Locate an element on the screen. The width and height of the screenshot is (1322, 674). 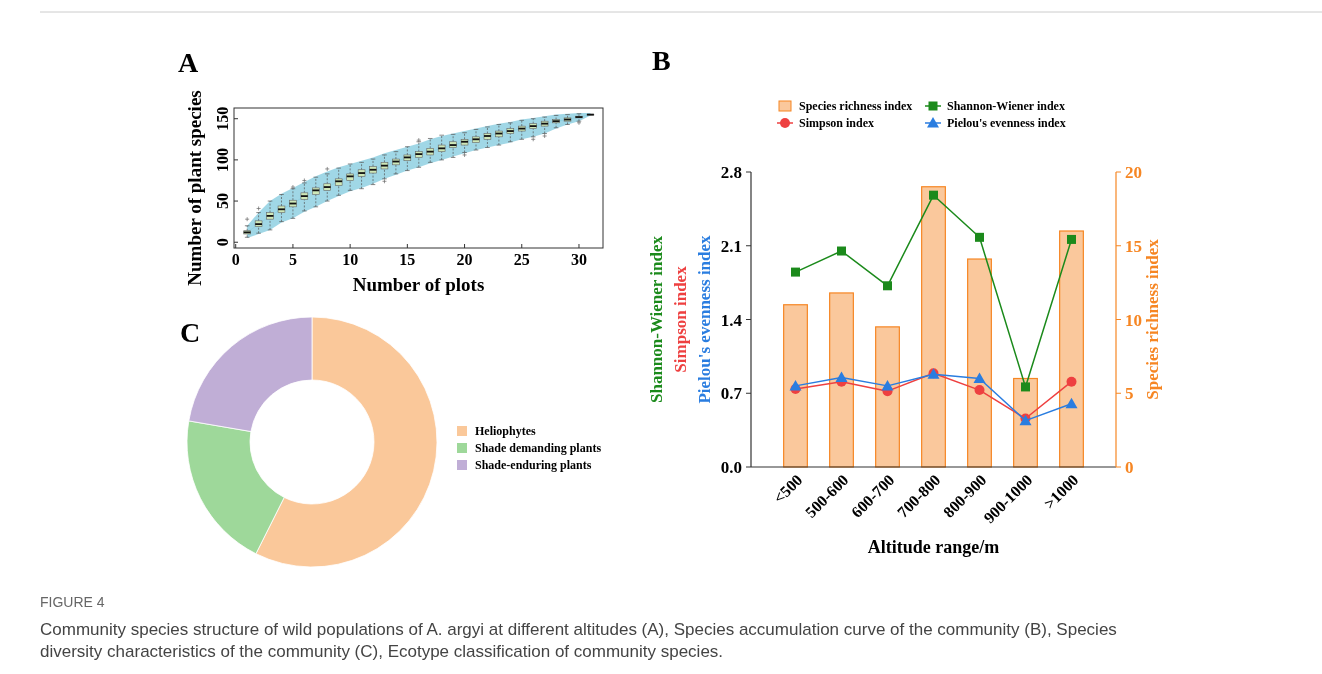
y-tick-label: 100 is located at coordinates (222, 159).